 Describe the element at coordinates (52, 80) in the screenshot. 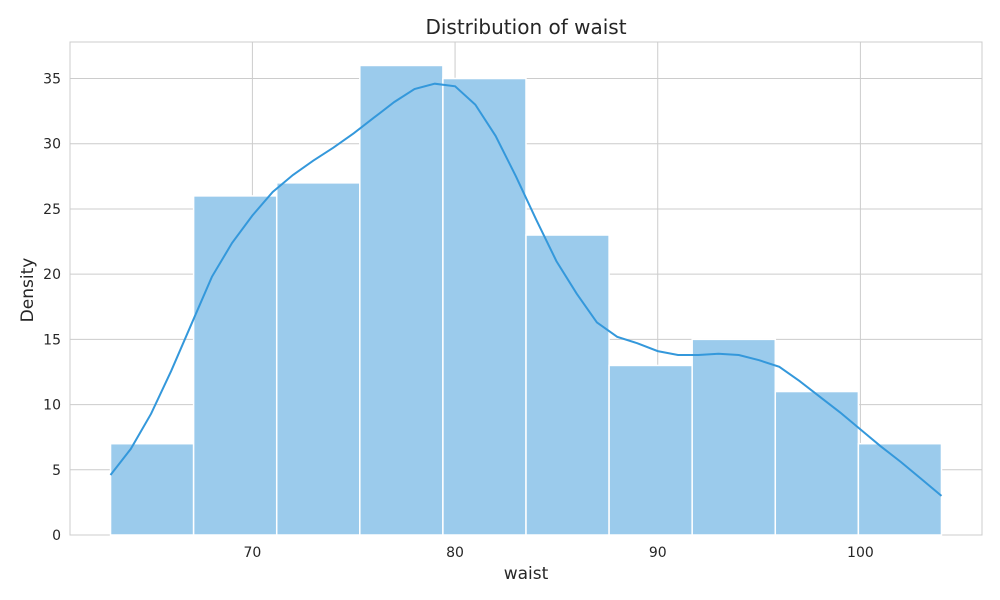

I see `y-tick-label: 35` at that location.